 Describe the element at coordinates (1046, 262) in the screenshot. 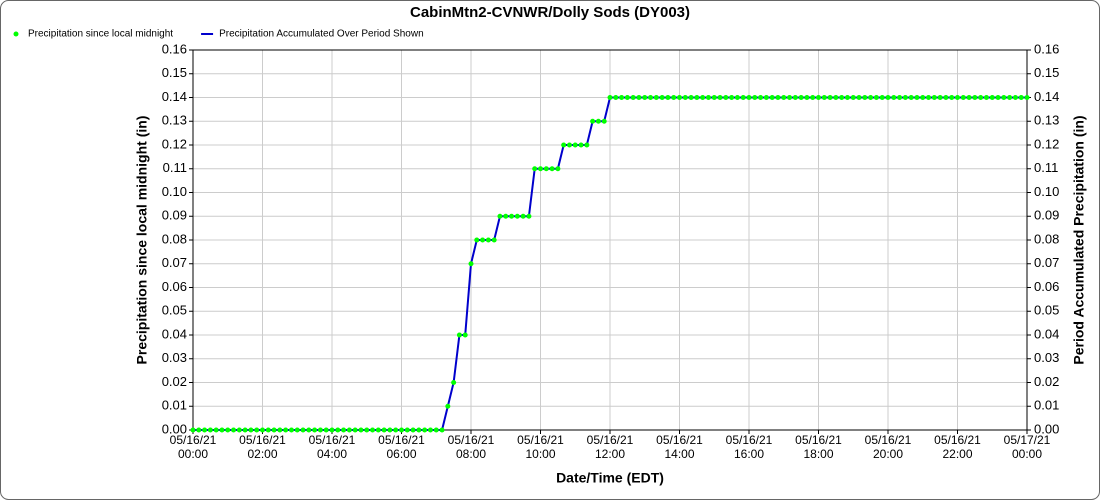

I see `y2-tick-label: 0.07` at that location.